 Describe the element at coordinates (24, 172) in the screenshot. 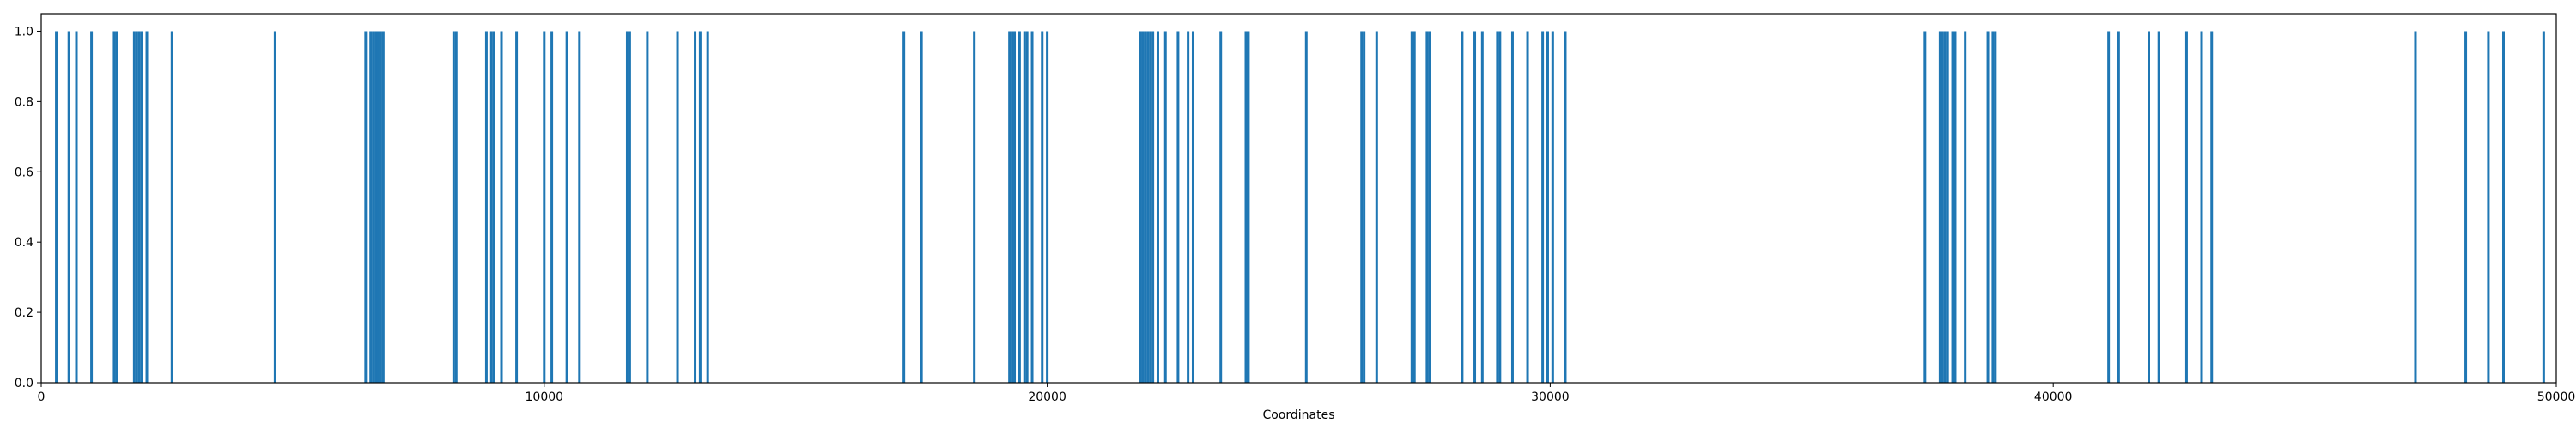

I see `y-tick-label: 0.6` at that location.